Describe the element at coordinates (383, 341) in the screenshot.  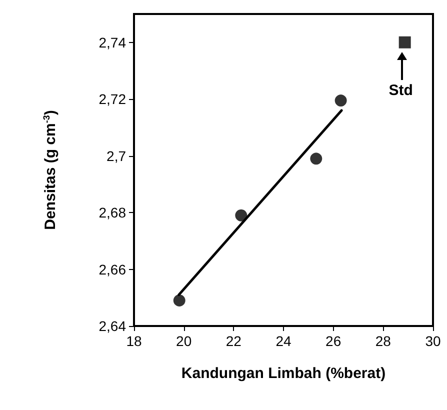
I see `x-tick-label: 28` at that location.